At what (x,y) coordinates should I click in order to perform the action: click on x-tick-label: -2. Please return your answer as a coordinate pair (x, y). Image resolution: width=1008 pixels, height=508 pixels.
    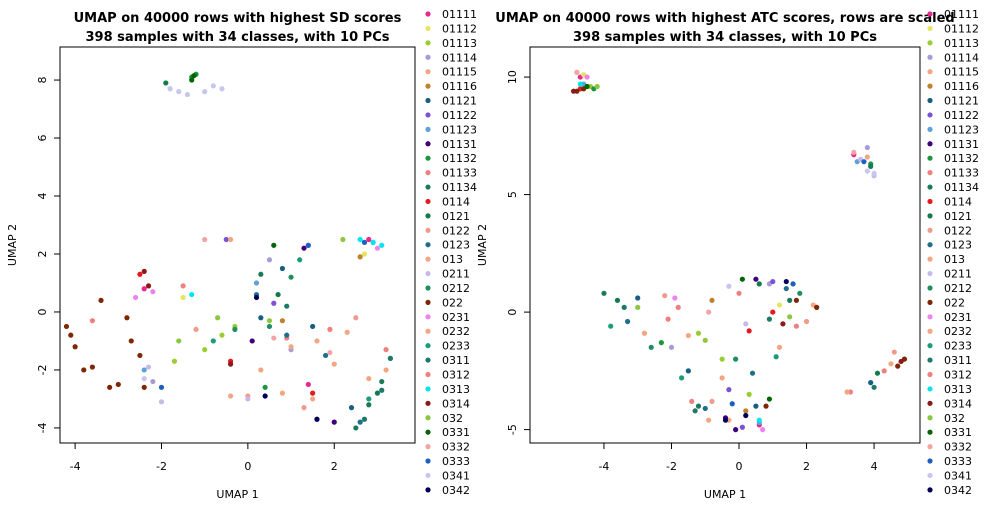
    Looking at the image, I should click on (671, 466).